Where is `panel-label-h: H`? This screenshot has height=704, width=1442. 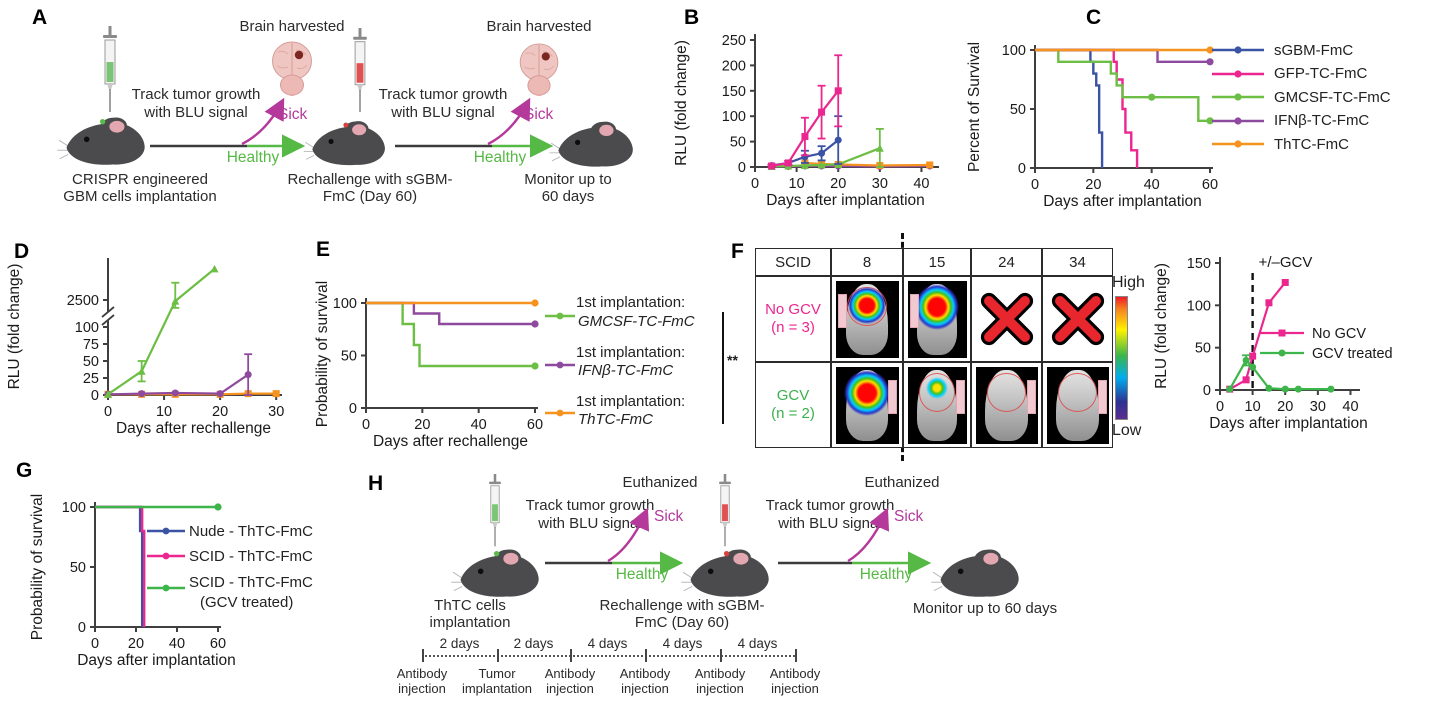
panel-label-h: H is located at coordinates (376, 483).